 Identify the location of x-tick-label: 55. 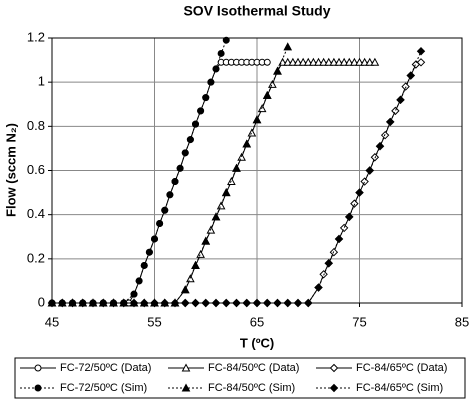
(154, 321).